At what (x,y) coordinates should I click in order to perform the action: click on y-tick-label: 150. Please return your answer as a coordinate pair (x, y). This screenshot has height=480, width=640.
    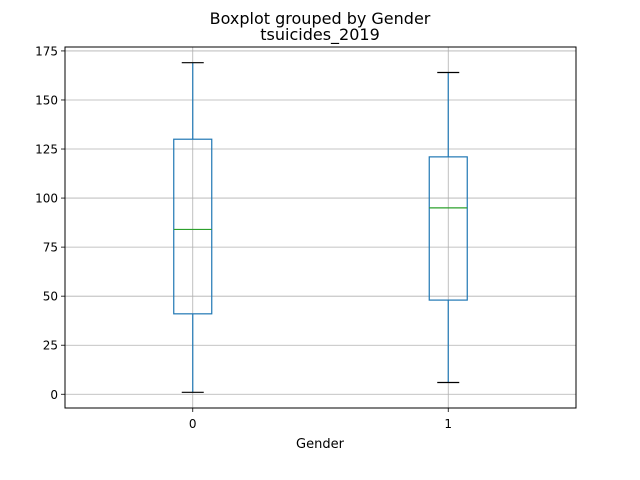
    Looking at the image, I should click on (46, 100).